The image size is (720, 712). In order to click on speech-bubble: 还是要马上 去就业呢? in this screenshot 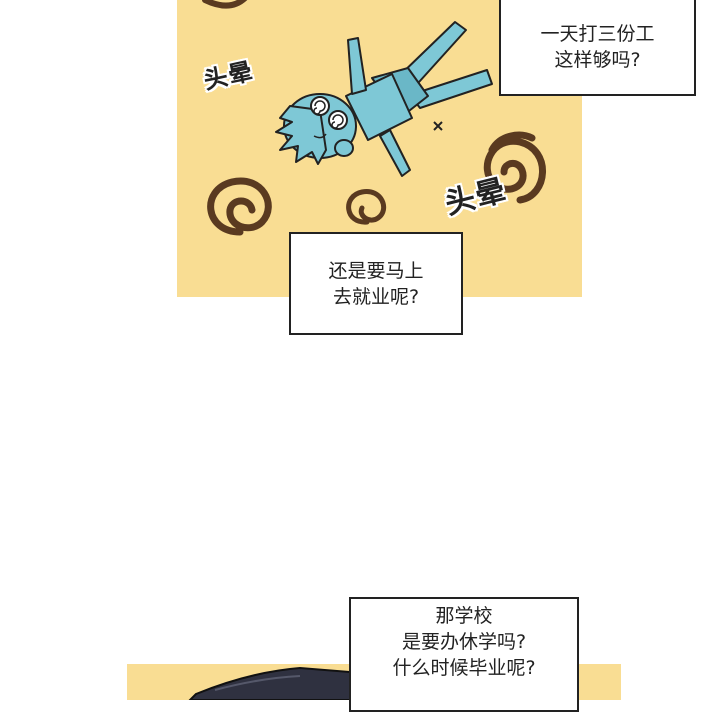, I will do `click(376, 283)`.